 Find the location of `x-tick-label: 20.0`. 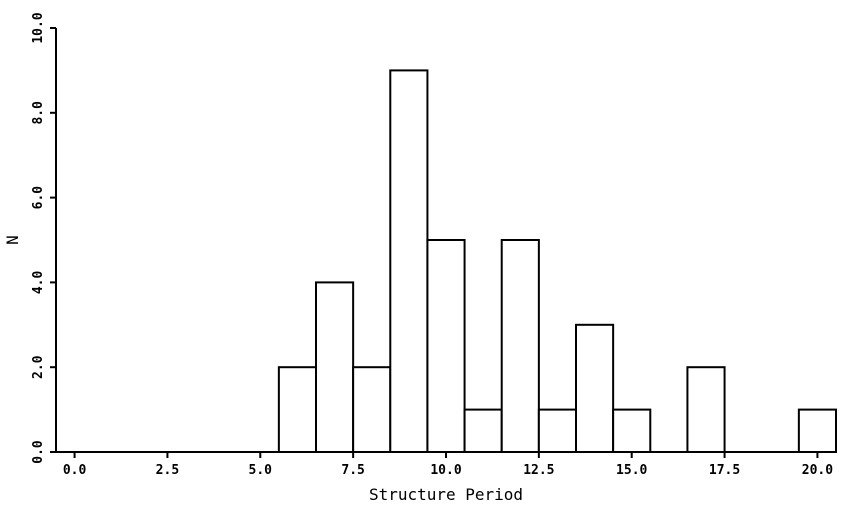

x-tick-label: 20.0 is located at coordinates (817, 470).